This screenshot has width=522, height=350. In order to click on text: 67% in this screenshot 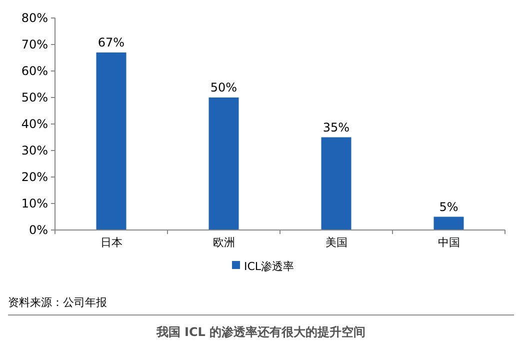, I will do `click(111, 42)`.